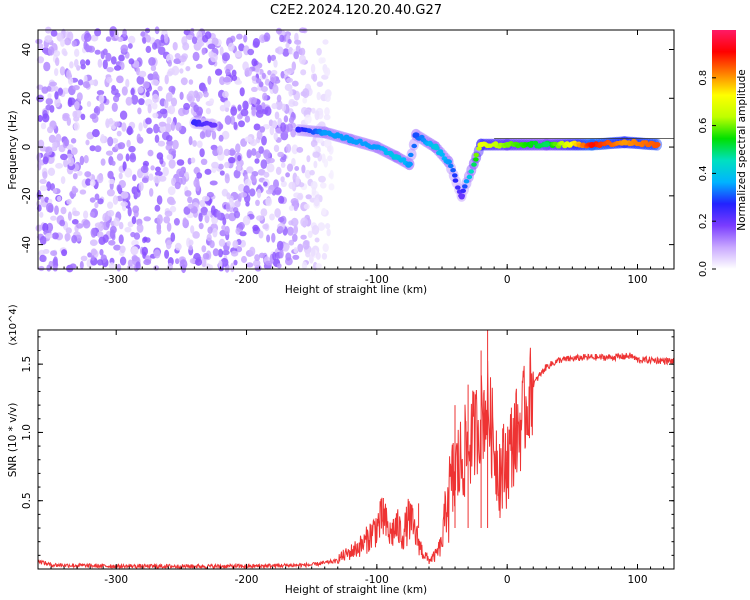  Describe the element at coordinates (356, 10) in the screenshot. I see `figure-title: C2E2.2024.120.20.40.G27` at that location.